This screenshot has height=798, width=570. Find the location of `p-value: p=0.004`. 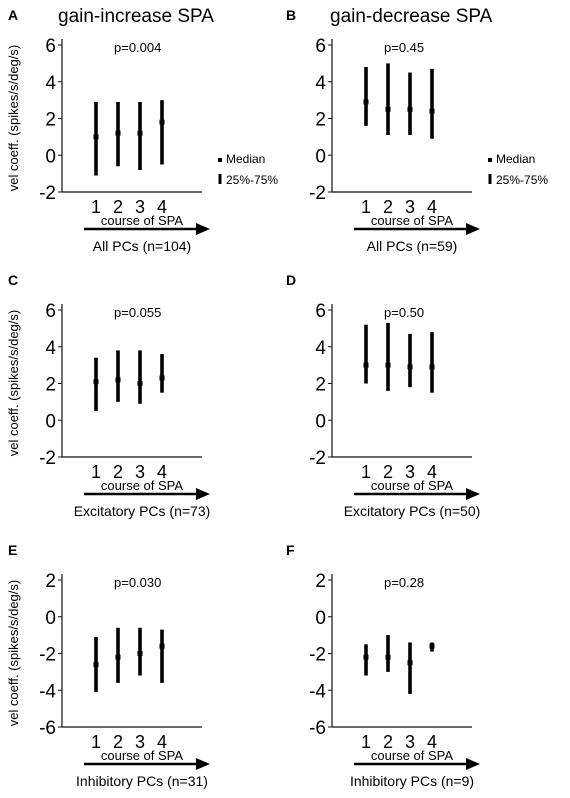

p-value: p=0.004 is located at coordinates (137, 47).